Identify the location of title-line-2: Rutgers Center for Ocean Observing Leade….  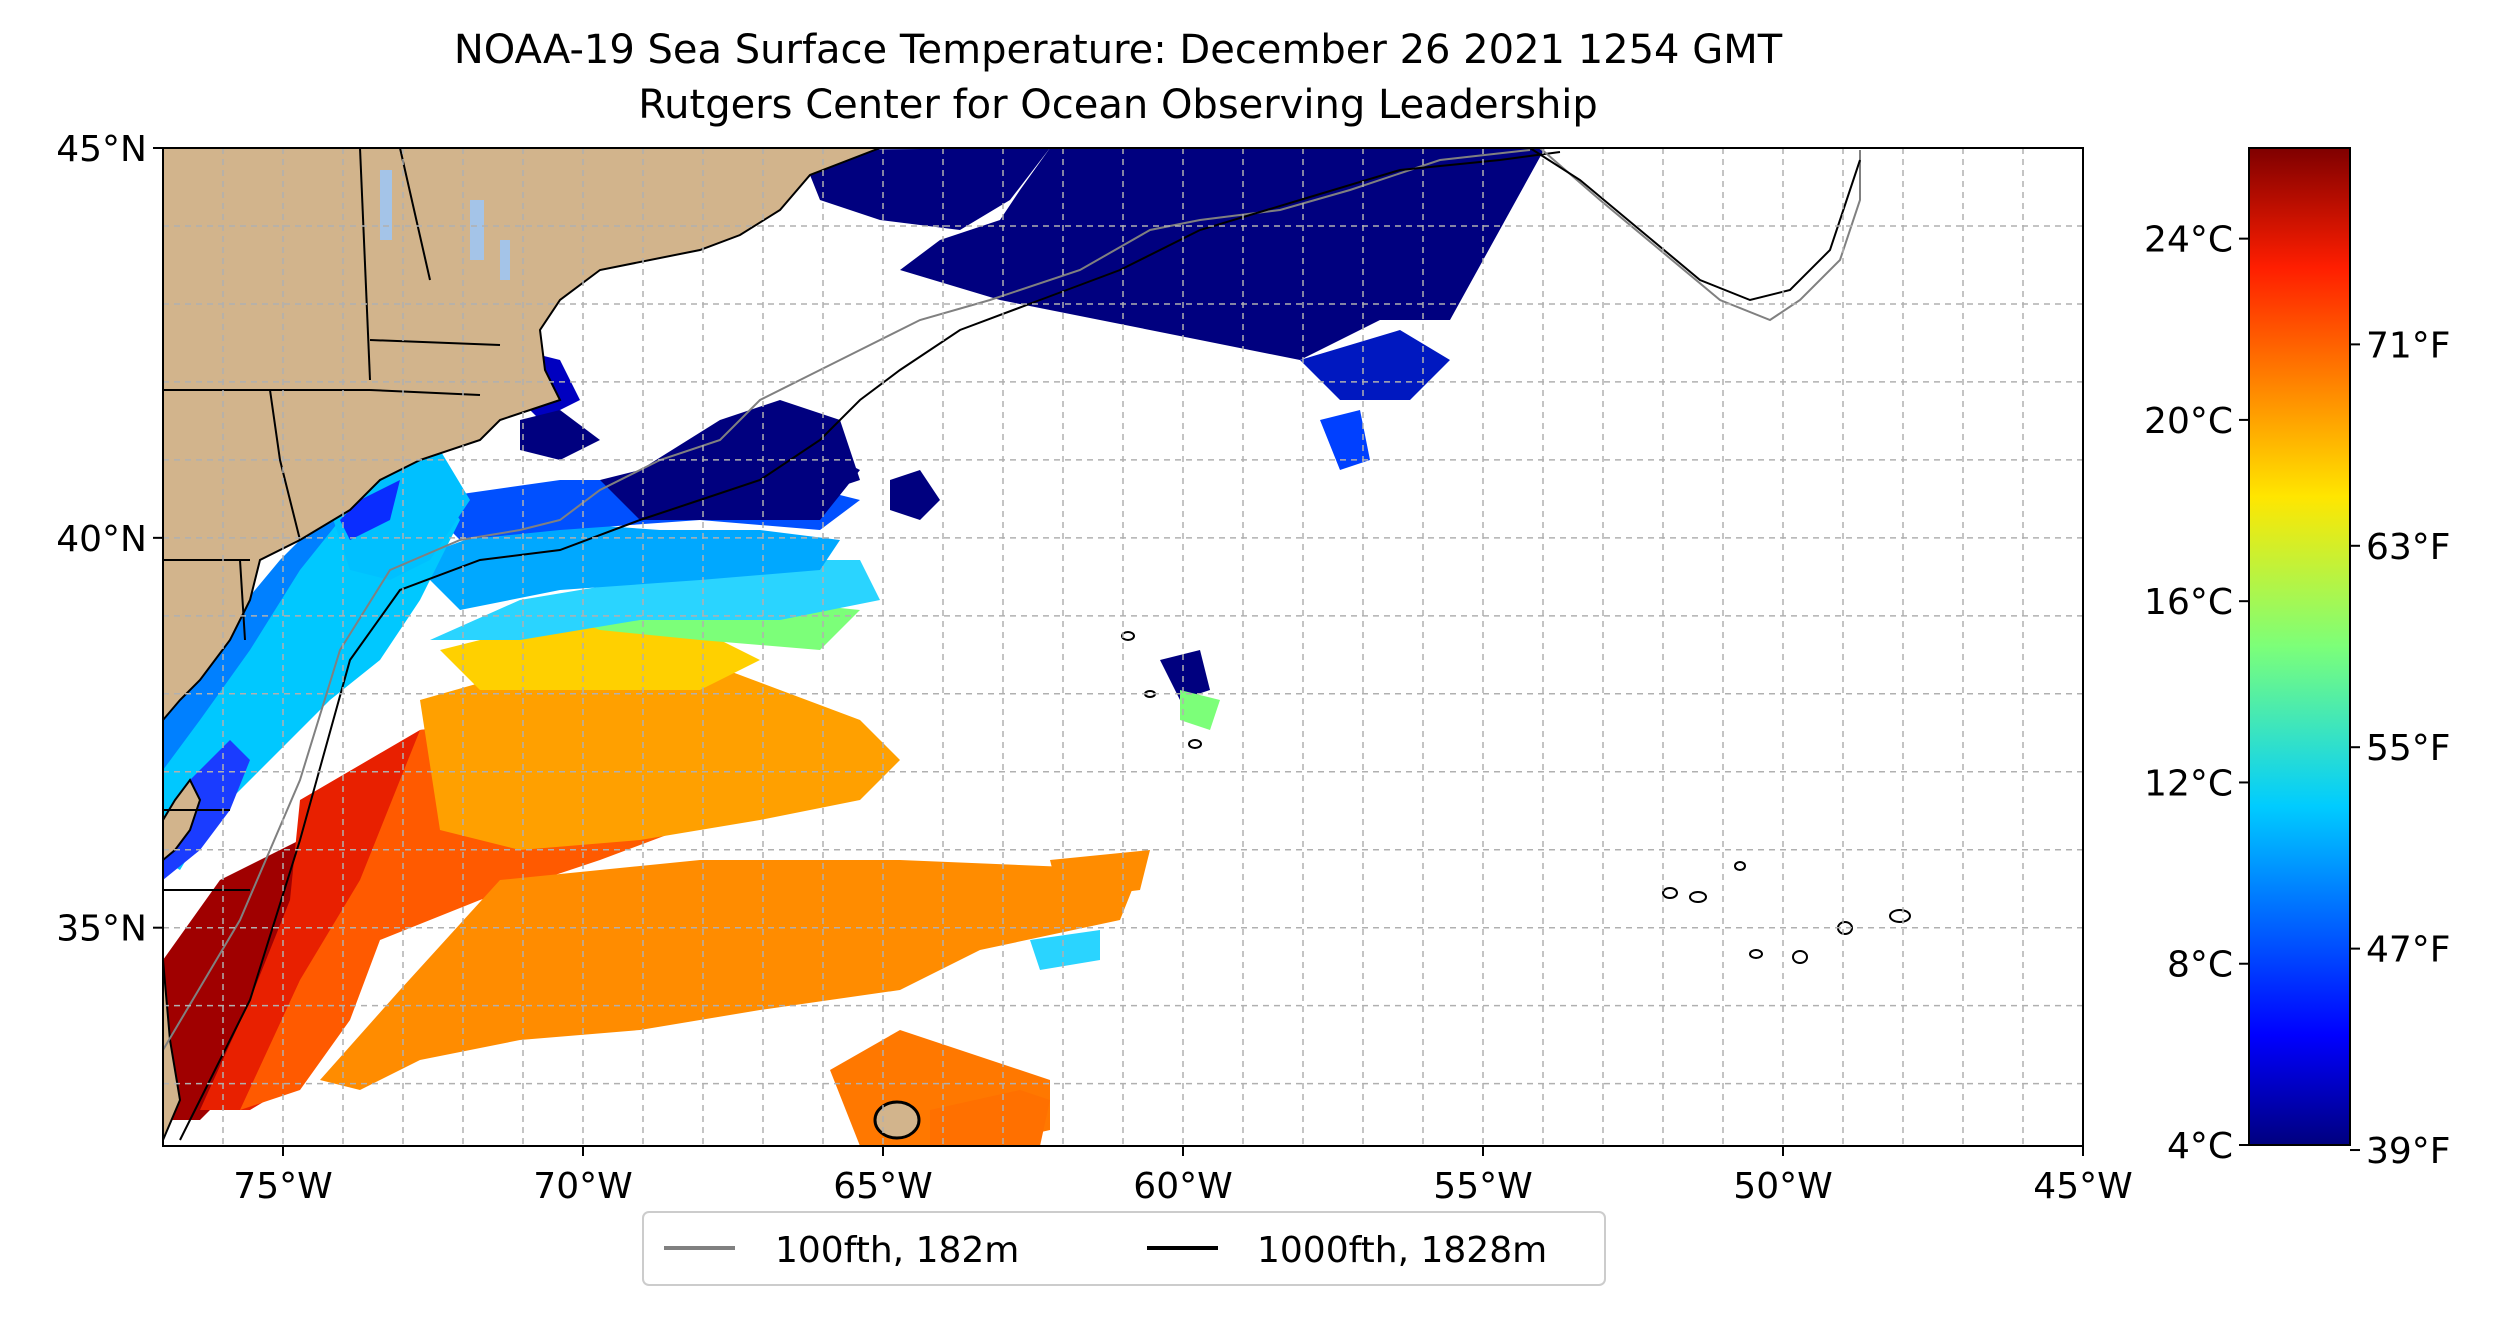
(1118, 105).